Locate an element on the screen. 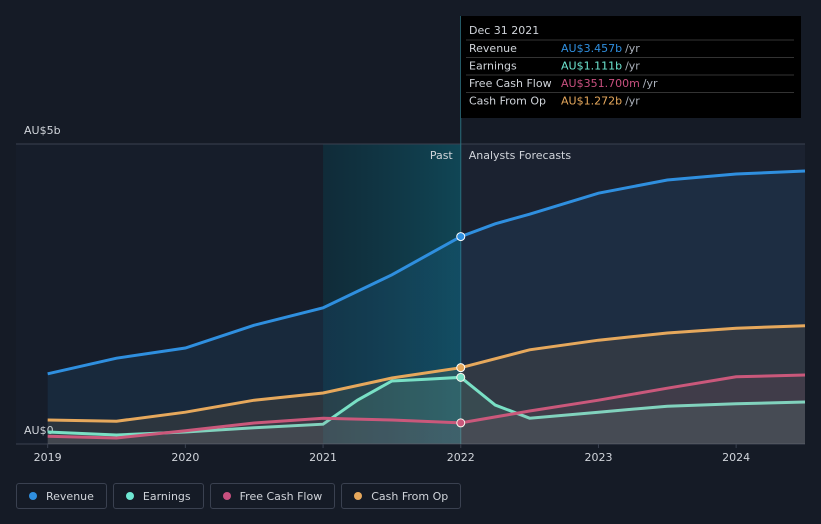 This screenshot has width=821, height=524. tooltip-value: AU$3.457b/yr is located at coordinates (600, 48).